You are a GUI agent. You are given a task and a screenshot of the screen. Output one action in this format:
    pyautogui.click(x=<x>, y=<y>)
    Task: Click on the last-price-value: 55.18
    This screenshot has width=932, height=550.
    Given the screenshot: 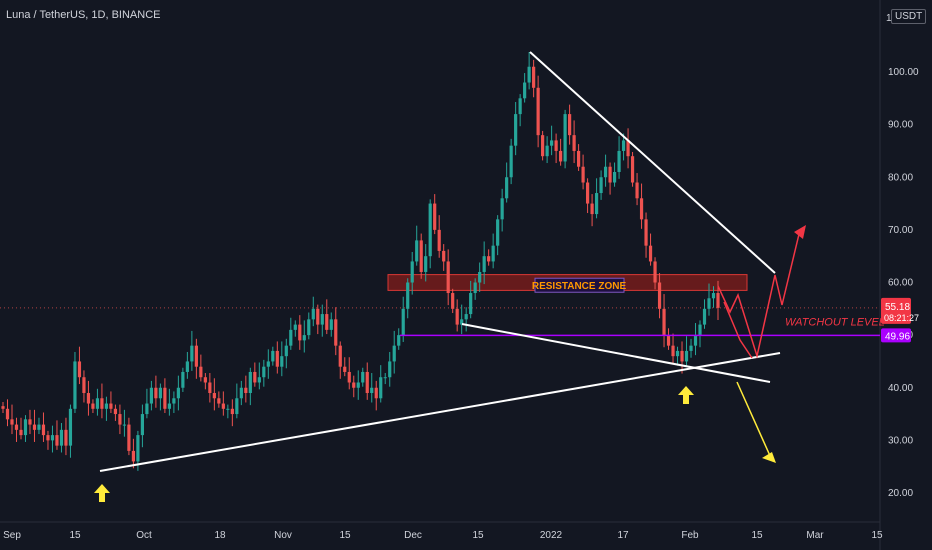 What is the action you would take?
    pyautogui.click(x=897, y=307)
    